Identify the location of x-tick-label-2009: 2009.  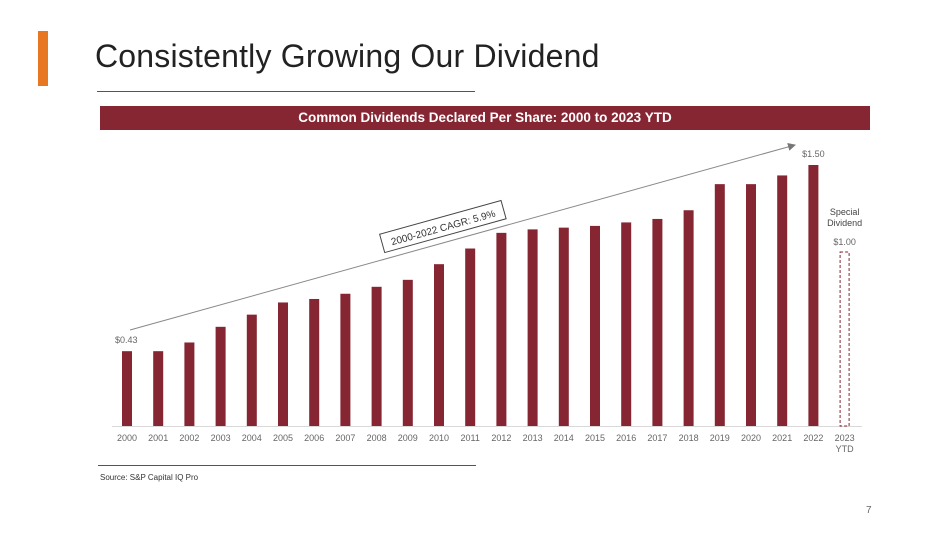
(408, 438).